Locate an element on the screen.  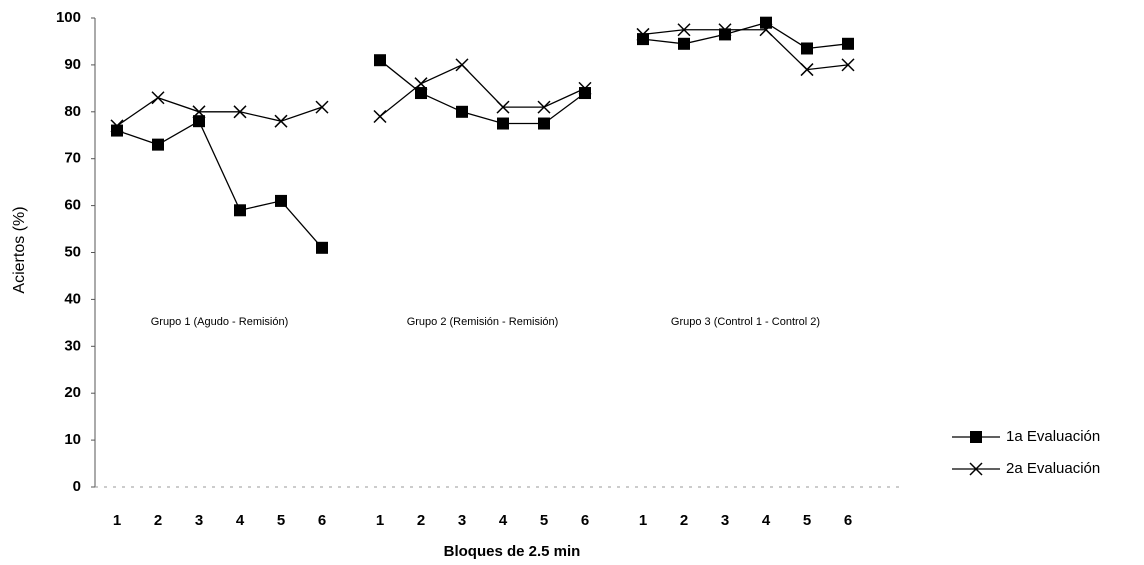
y-tick-label: 90 is located at coordinates (72, 64).